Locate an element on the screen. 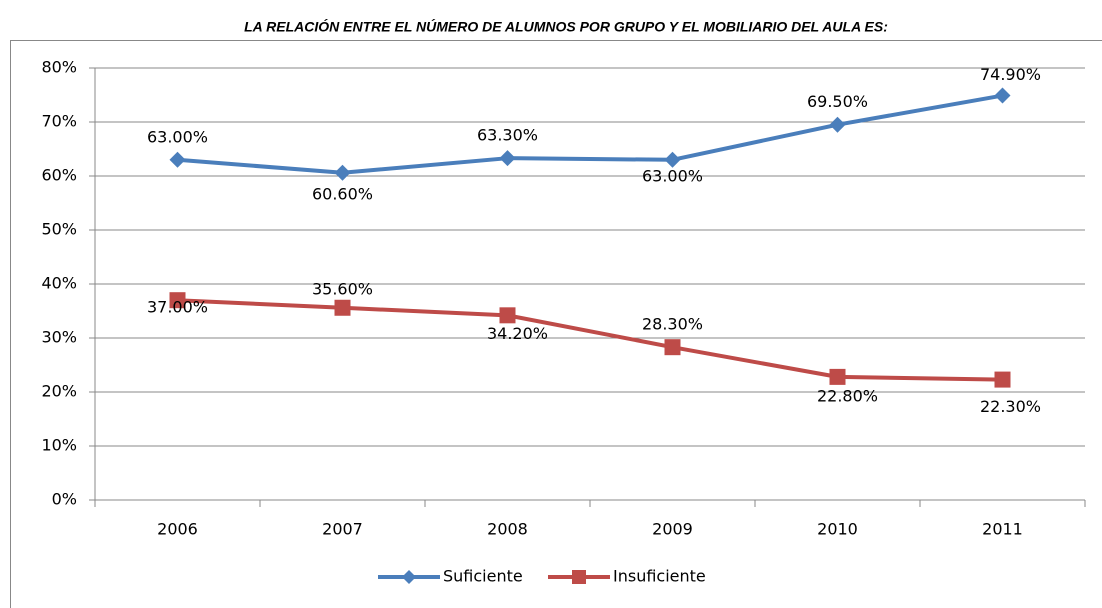 Image resolution: width=1102 pixels, height=608 pixels. legend-label: Insuficiente is located at coordinates (659, 576).